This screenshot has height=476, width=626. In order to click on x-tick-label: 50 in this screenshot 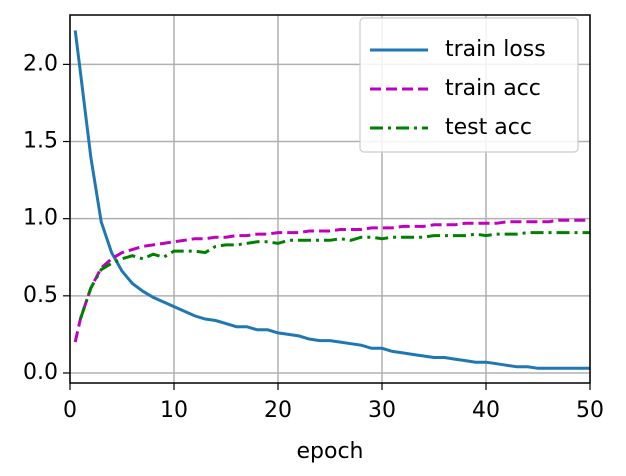, I will do `click(590, 410)`.